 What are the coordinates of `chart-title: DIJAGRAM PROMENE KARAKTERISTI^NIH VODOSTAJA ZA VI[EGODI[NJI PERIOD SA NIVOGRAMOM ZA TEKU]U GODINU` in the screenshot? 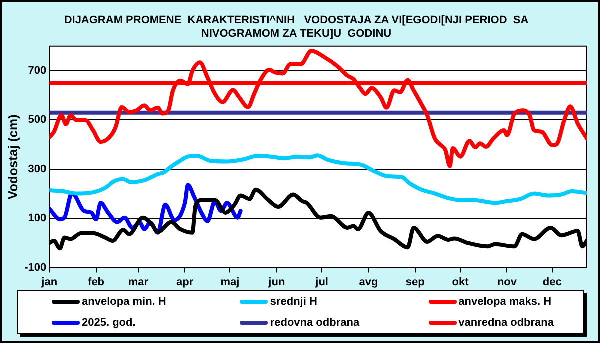 It's located at (296, 27).